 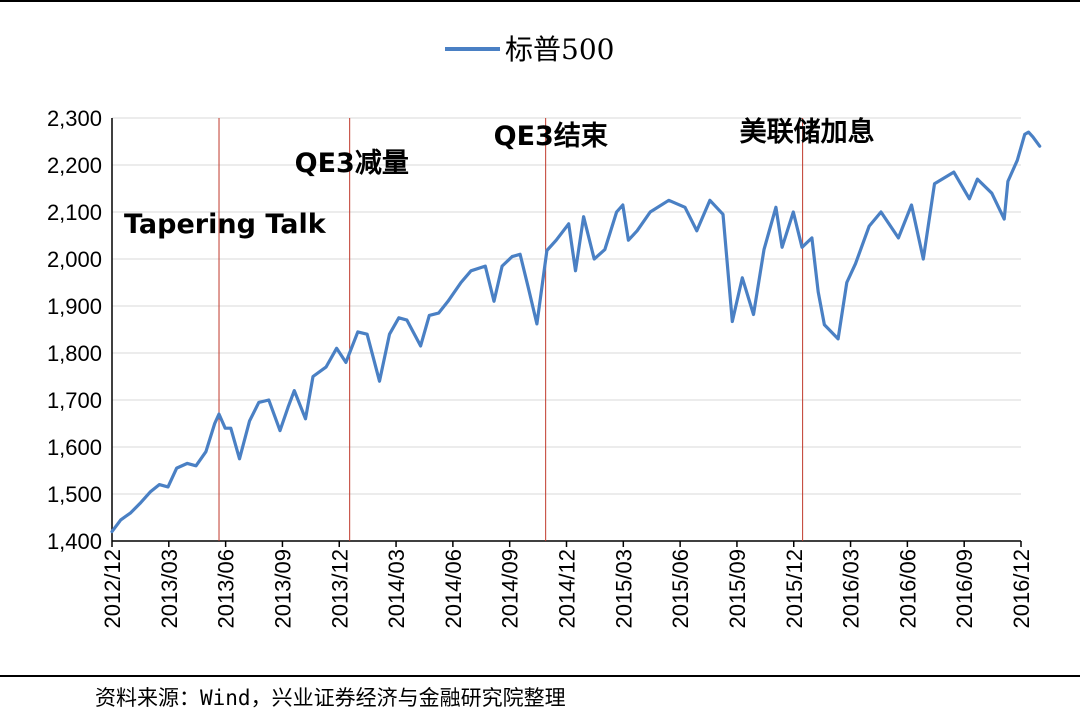 What do you see at coordinates (74, 447) in the screenshot?
I see `y-tick-label: 1,600` at bounding box center [74, 447].